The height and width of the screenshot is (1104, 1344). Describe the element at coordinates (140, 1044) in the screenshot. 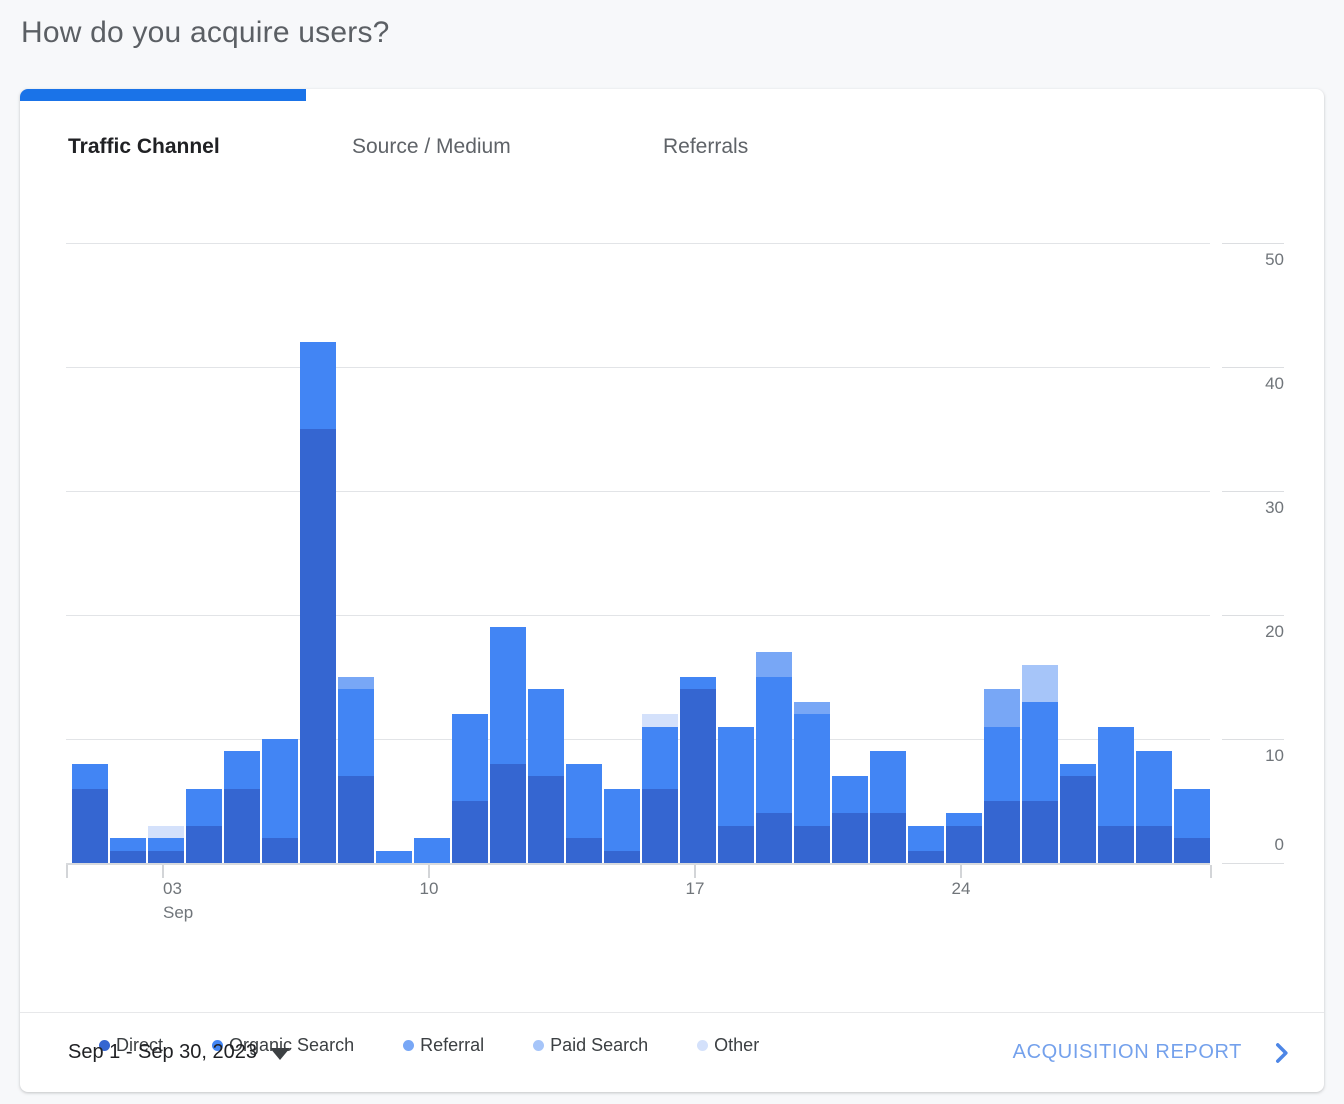

I see `legend-label: Direct` at that location.